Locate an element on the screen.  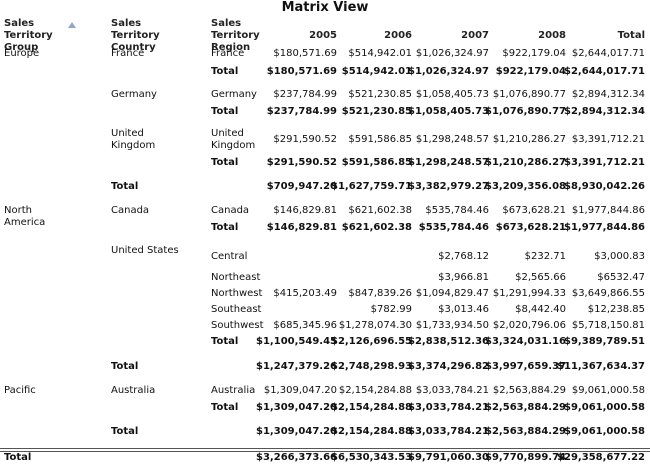
value-cell: $9,791,060.30 is located at coordinates (448, 457).